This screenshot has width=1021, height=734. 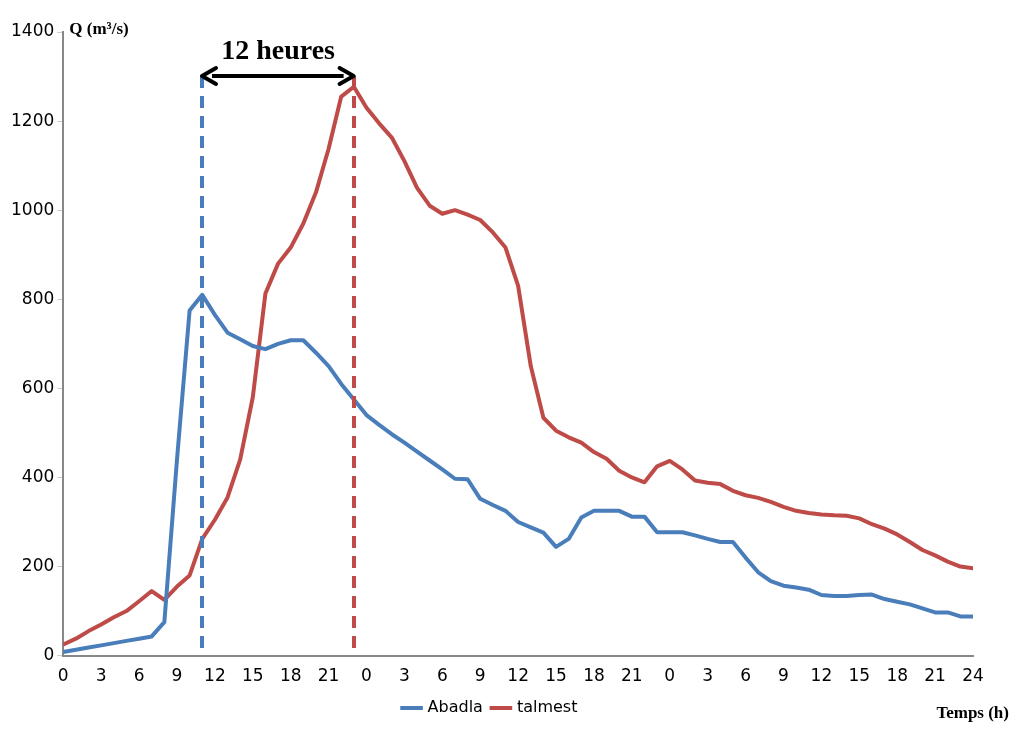 I want to click on y-tick-label: 0, so click(x=49, y=654).